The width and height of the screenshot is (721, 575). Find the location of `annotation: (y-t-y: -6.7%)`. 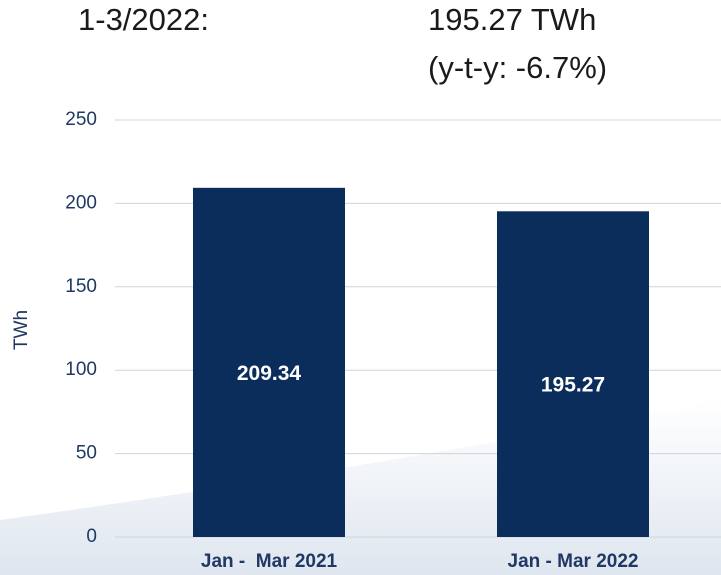

annotation: (y-t-y: -6.7%) is located at coordinates (517, 67).